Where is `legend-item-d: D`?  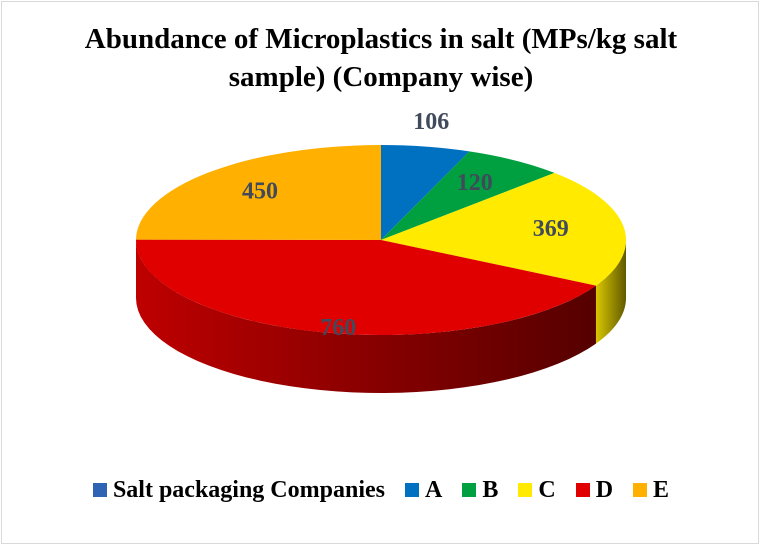 legend-item-d: D is located at coordinates (594, 490).